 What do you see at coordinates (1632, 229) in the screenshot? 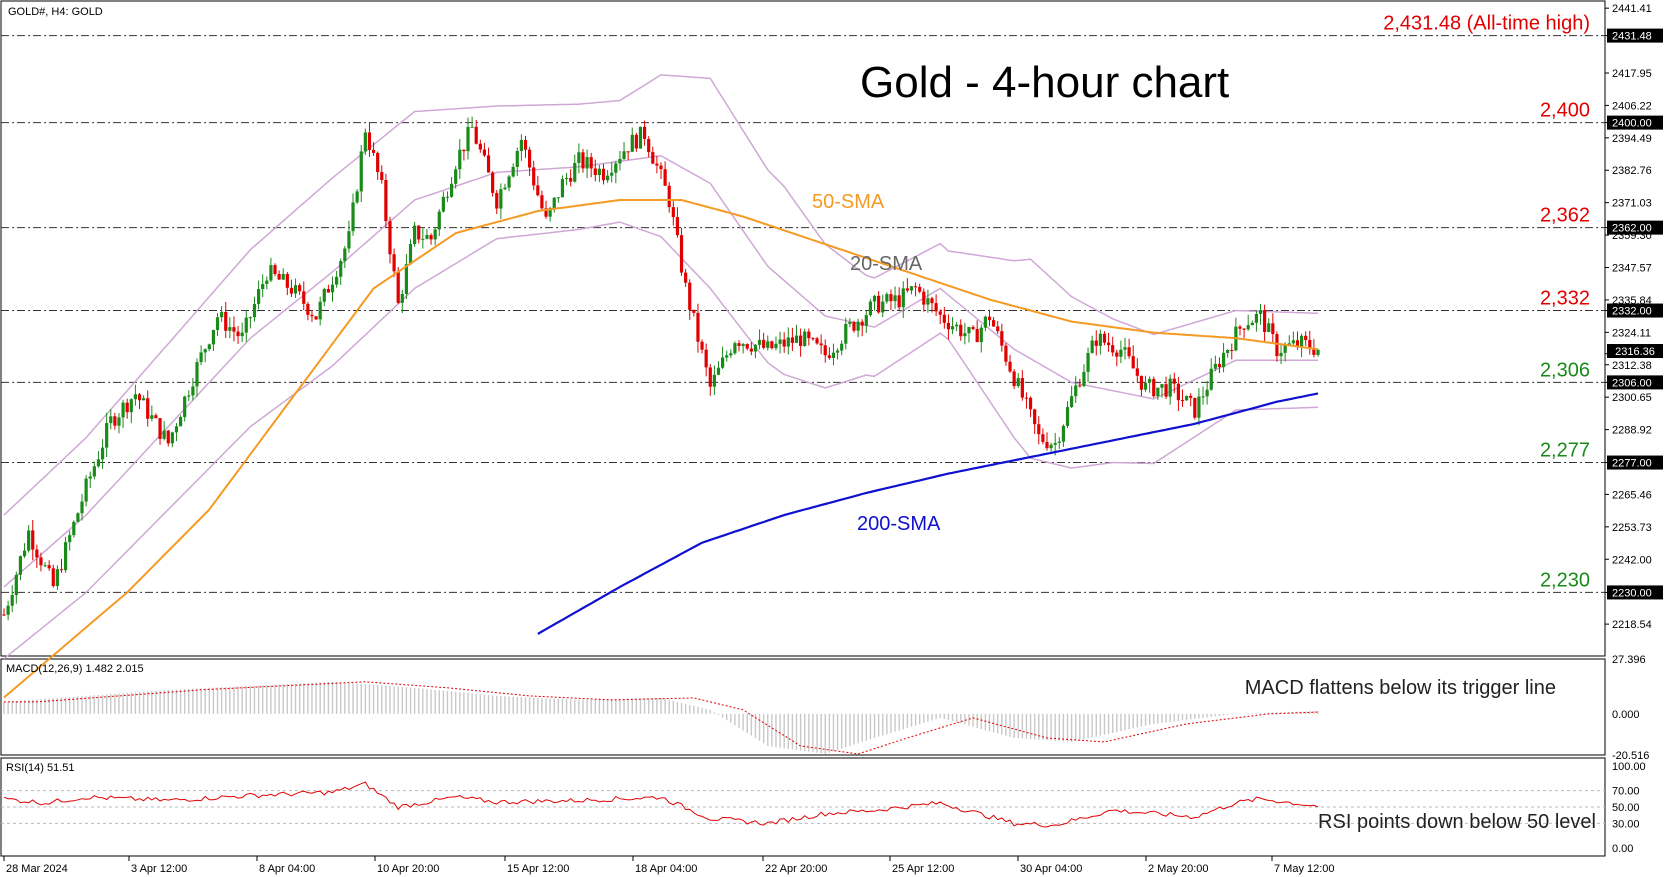
I see `price-tick-label: 2362.00` at bounding box center [1632, 229].